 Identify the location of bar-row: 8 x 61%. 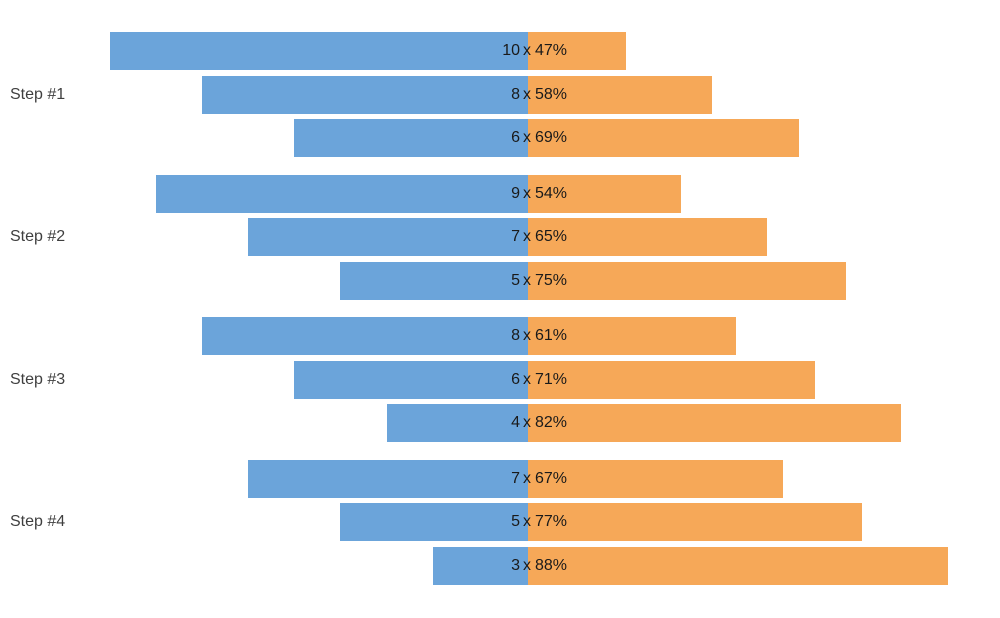
(500, 336).